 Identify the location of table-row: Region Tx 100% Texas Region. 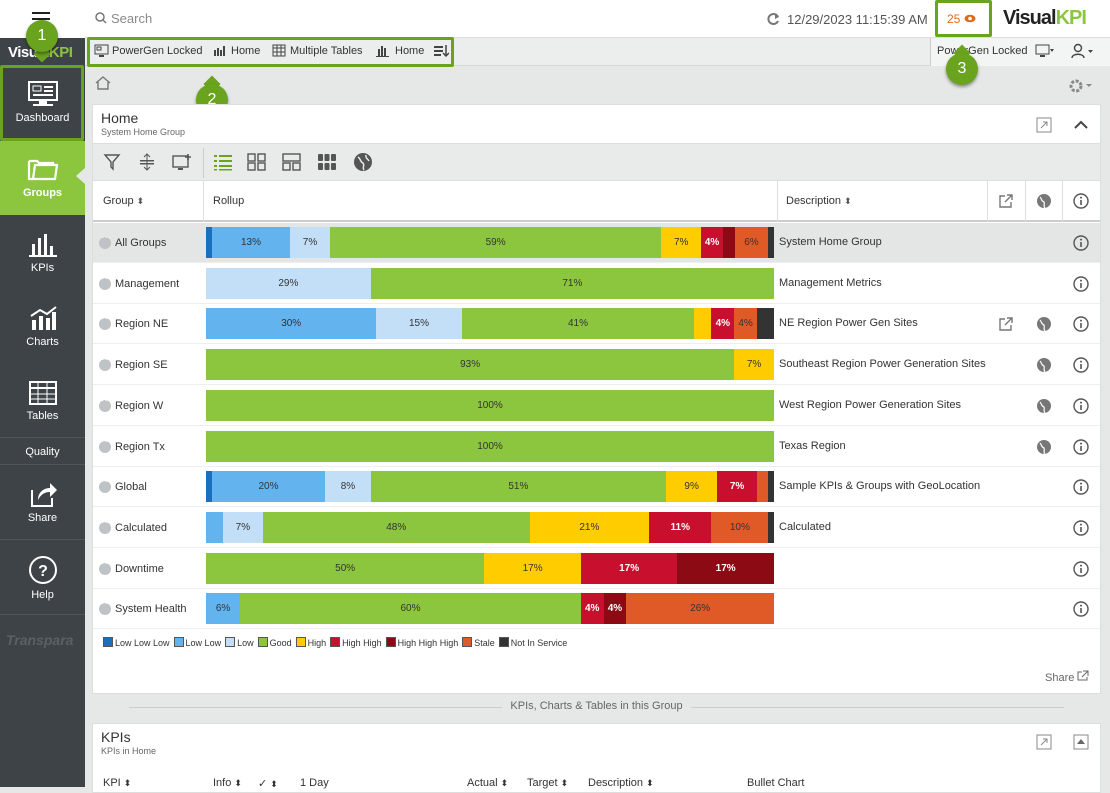
(596, 447).